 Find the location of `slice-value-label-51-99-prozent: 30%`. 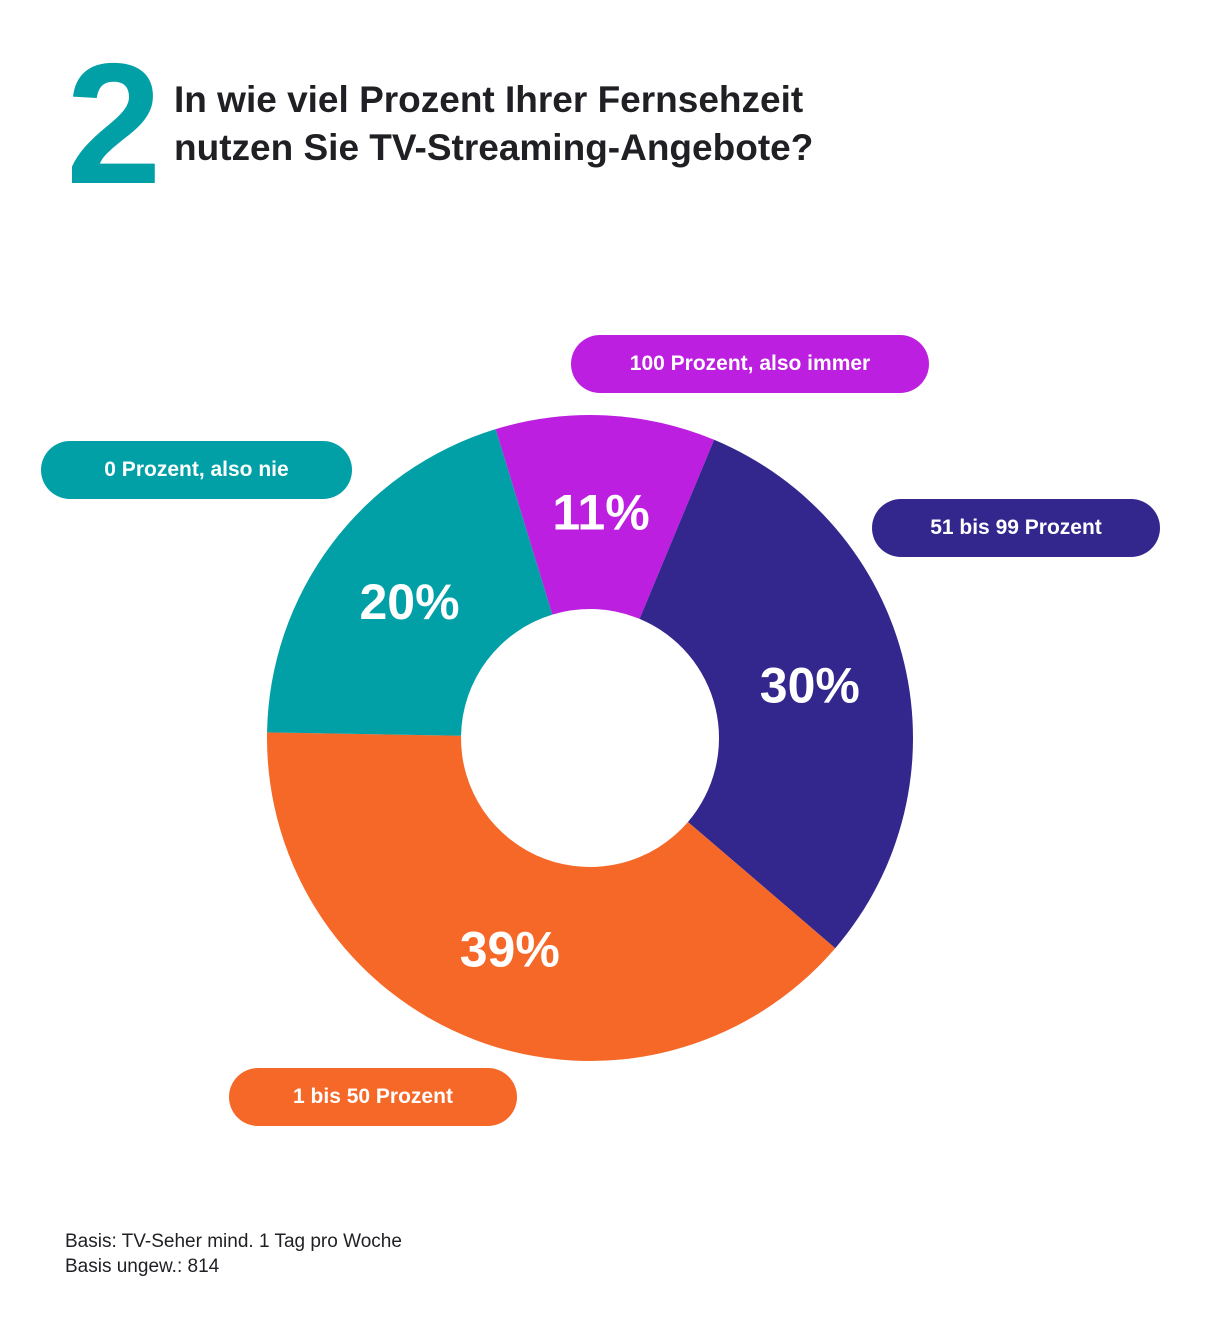

slice-value-label-51-99-prozent: 30% is located at coordinates (810, 686).